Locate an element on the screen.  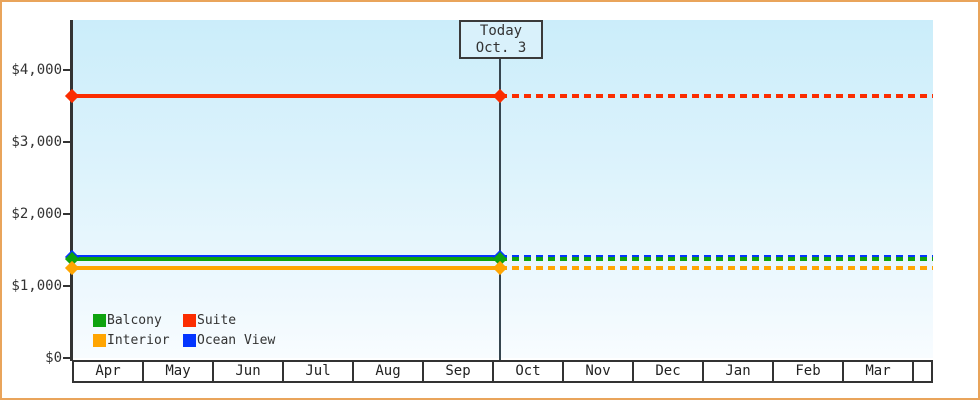
series-line-dashed-balcony is located at coordinates (716, 259).